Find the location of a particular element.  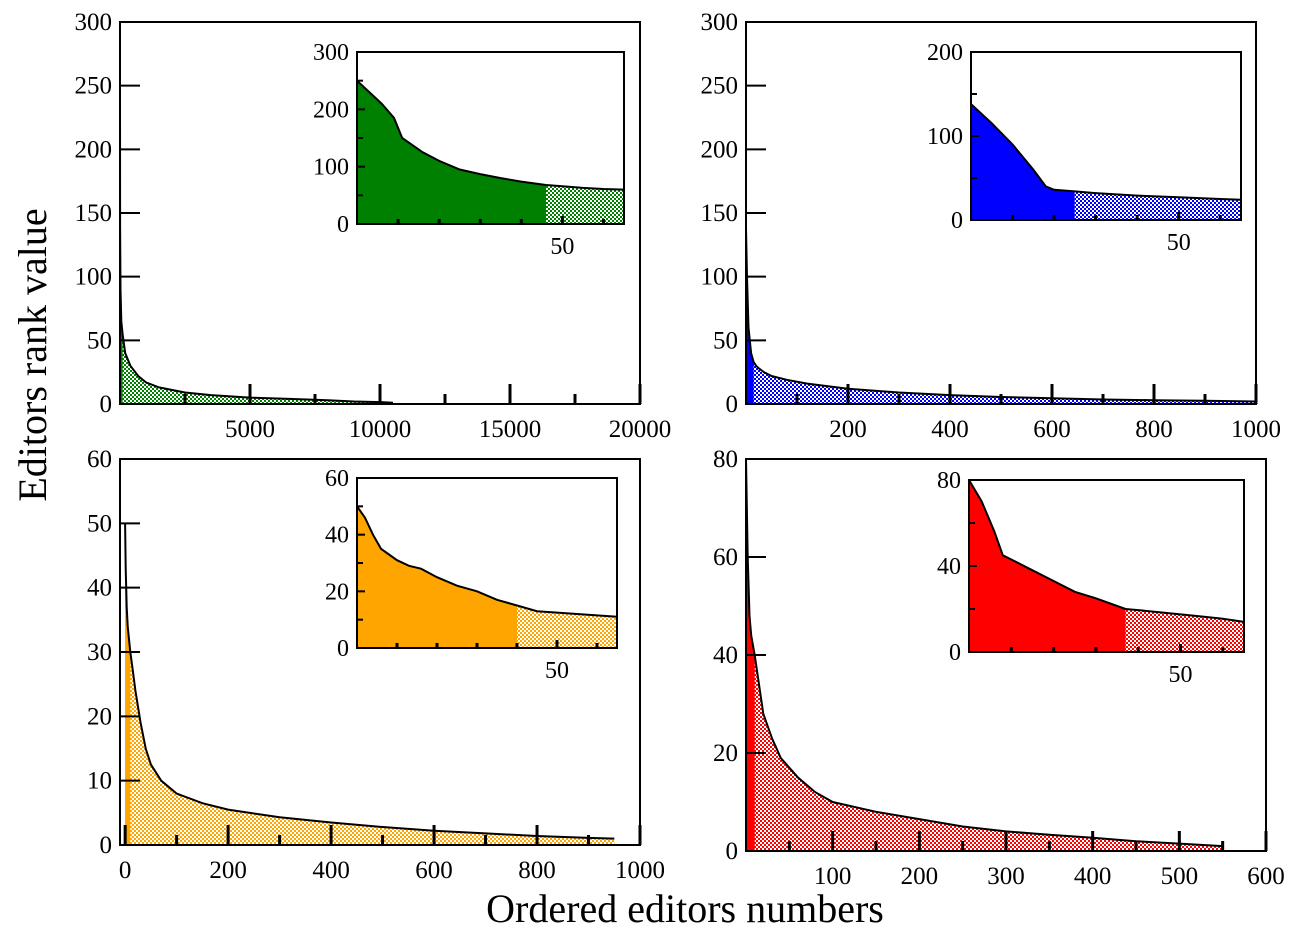

main-y-tick-label: 80 is located at coordinates (725, 459).